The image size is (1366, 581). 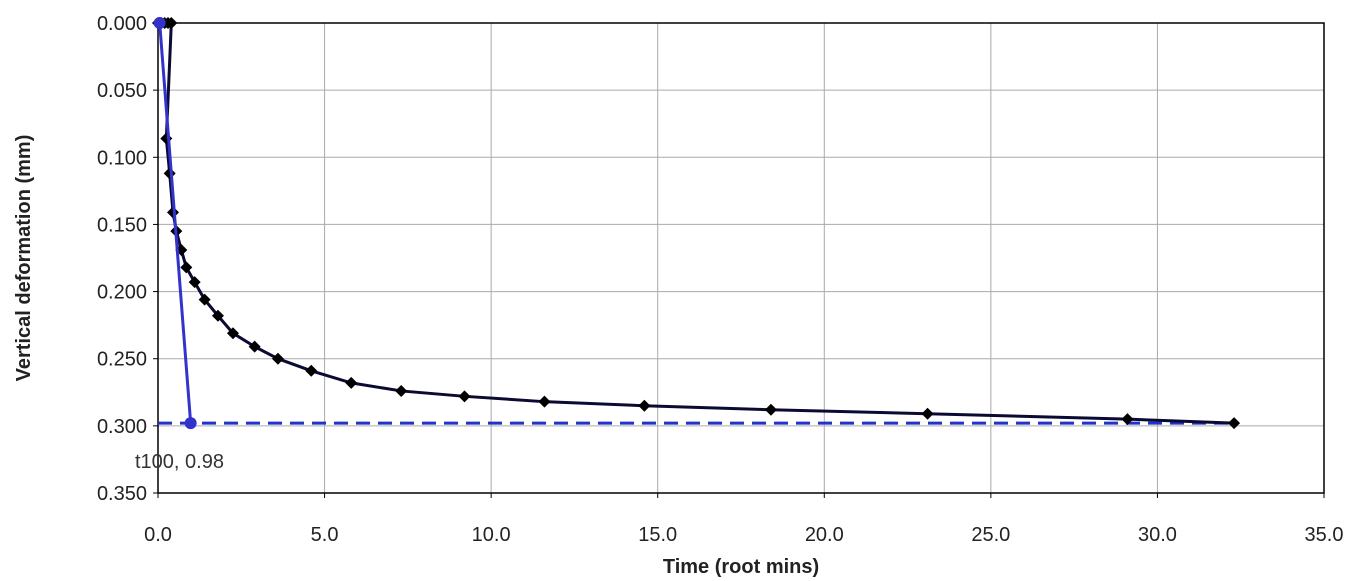 I want to click on y-tick-label: 0.200, so click(x=122, y=293).